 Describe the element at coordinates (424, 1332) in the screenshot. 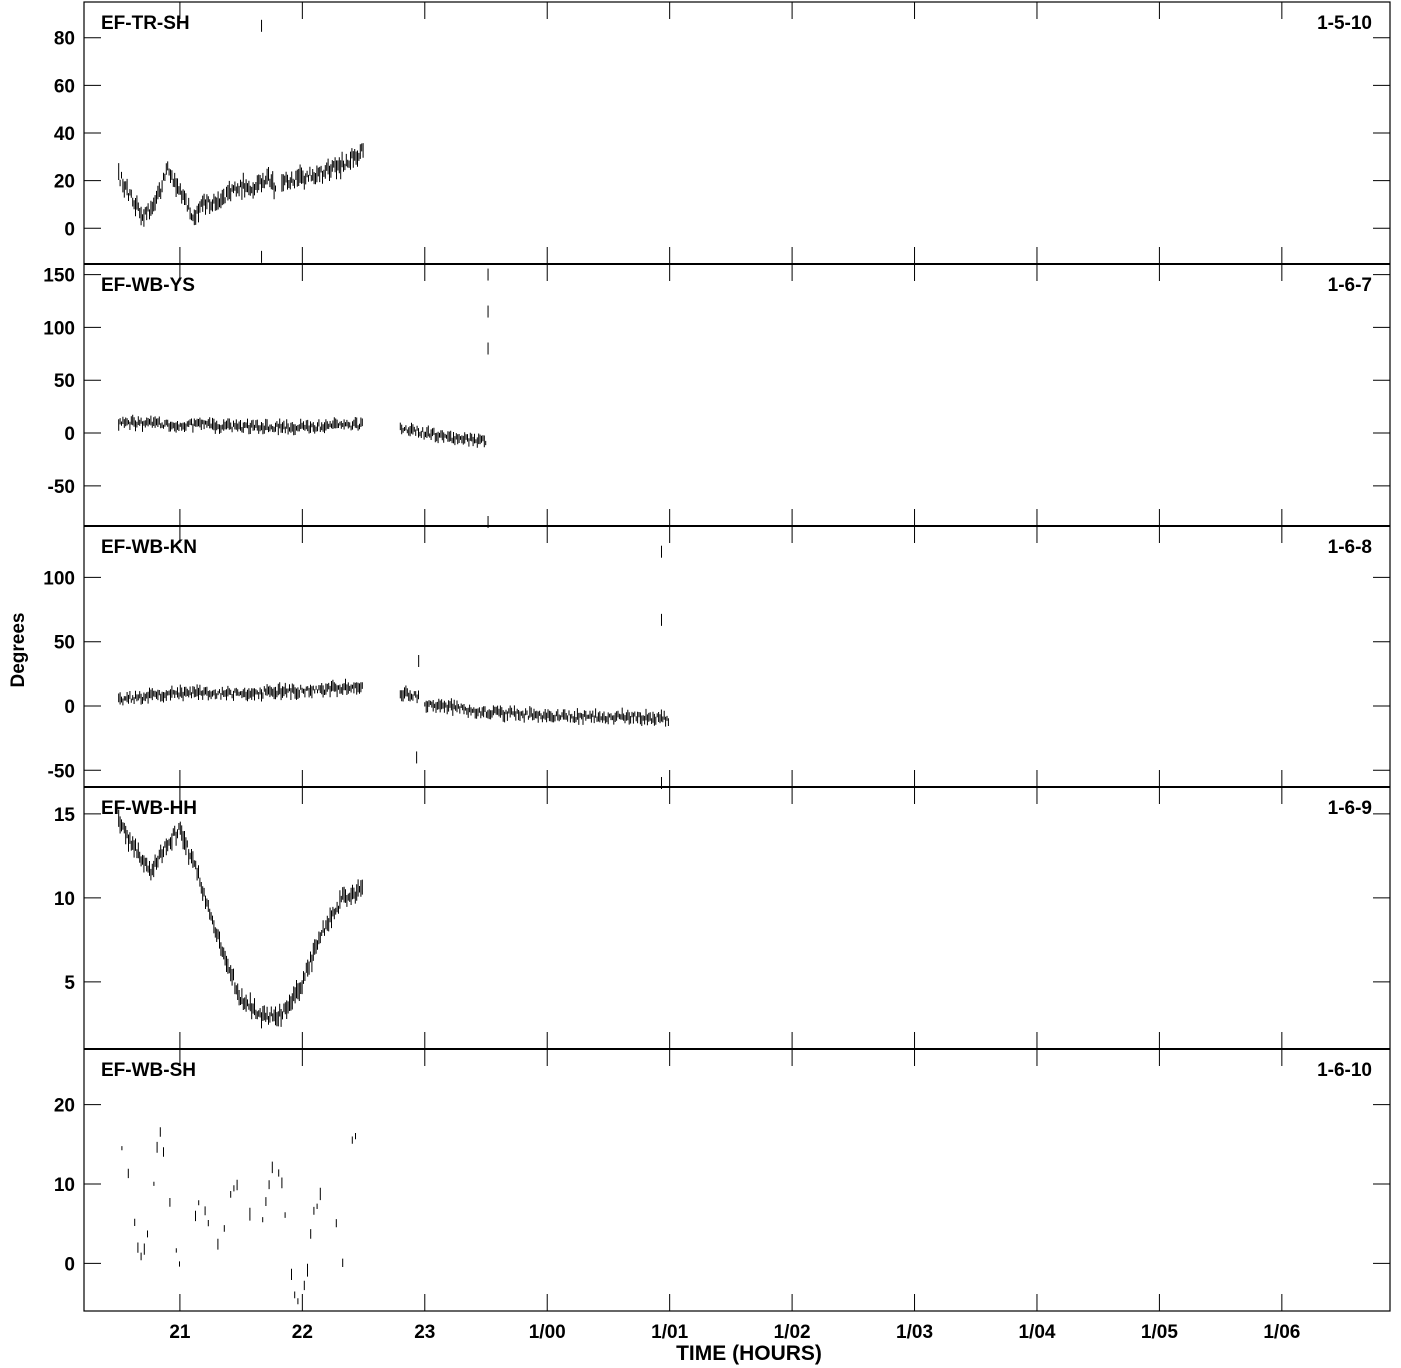

I see `x-tick-label: 23` at that location.